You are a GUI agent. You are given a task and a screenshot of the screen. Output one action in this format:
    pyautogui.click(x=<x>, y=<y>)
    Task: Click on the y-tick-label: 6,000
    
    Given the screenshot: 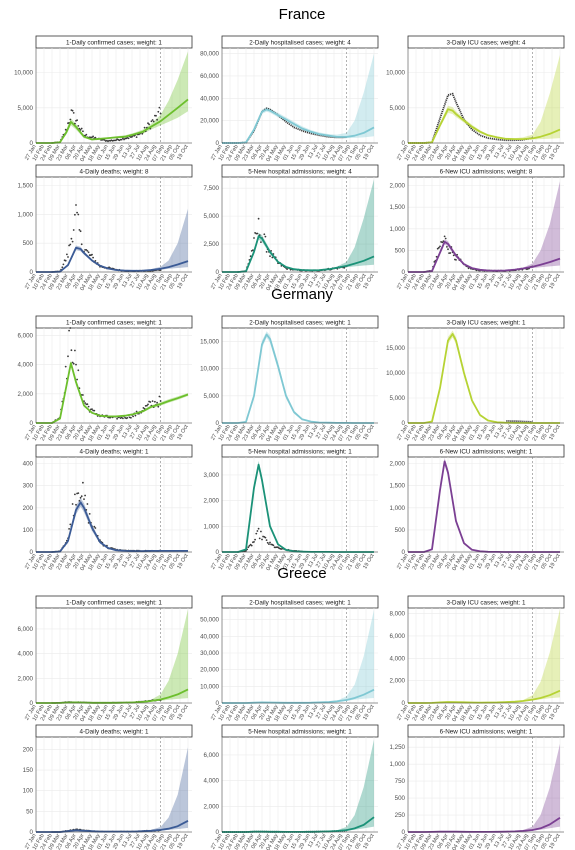 What is the action you would take?
    pyautogui.click(x=26, y=335)
    